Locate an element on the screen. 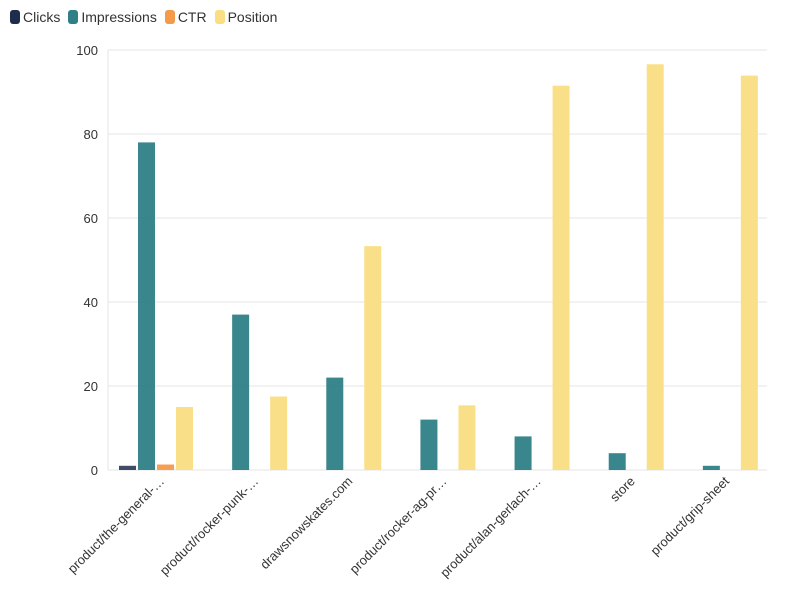  bar-clicks is located at coordinates (127, 467).